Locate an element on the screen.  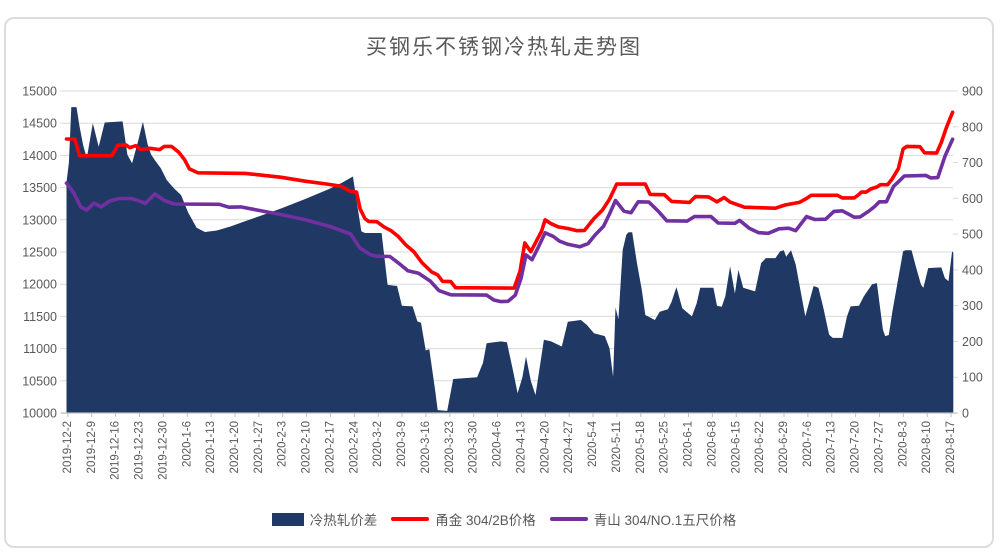
legend-label-price-diff: 冷热轧价差 is located at coordinates (343, 520).